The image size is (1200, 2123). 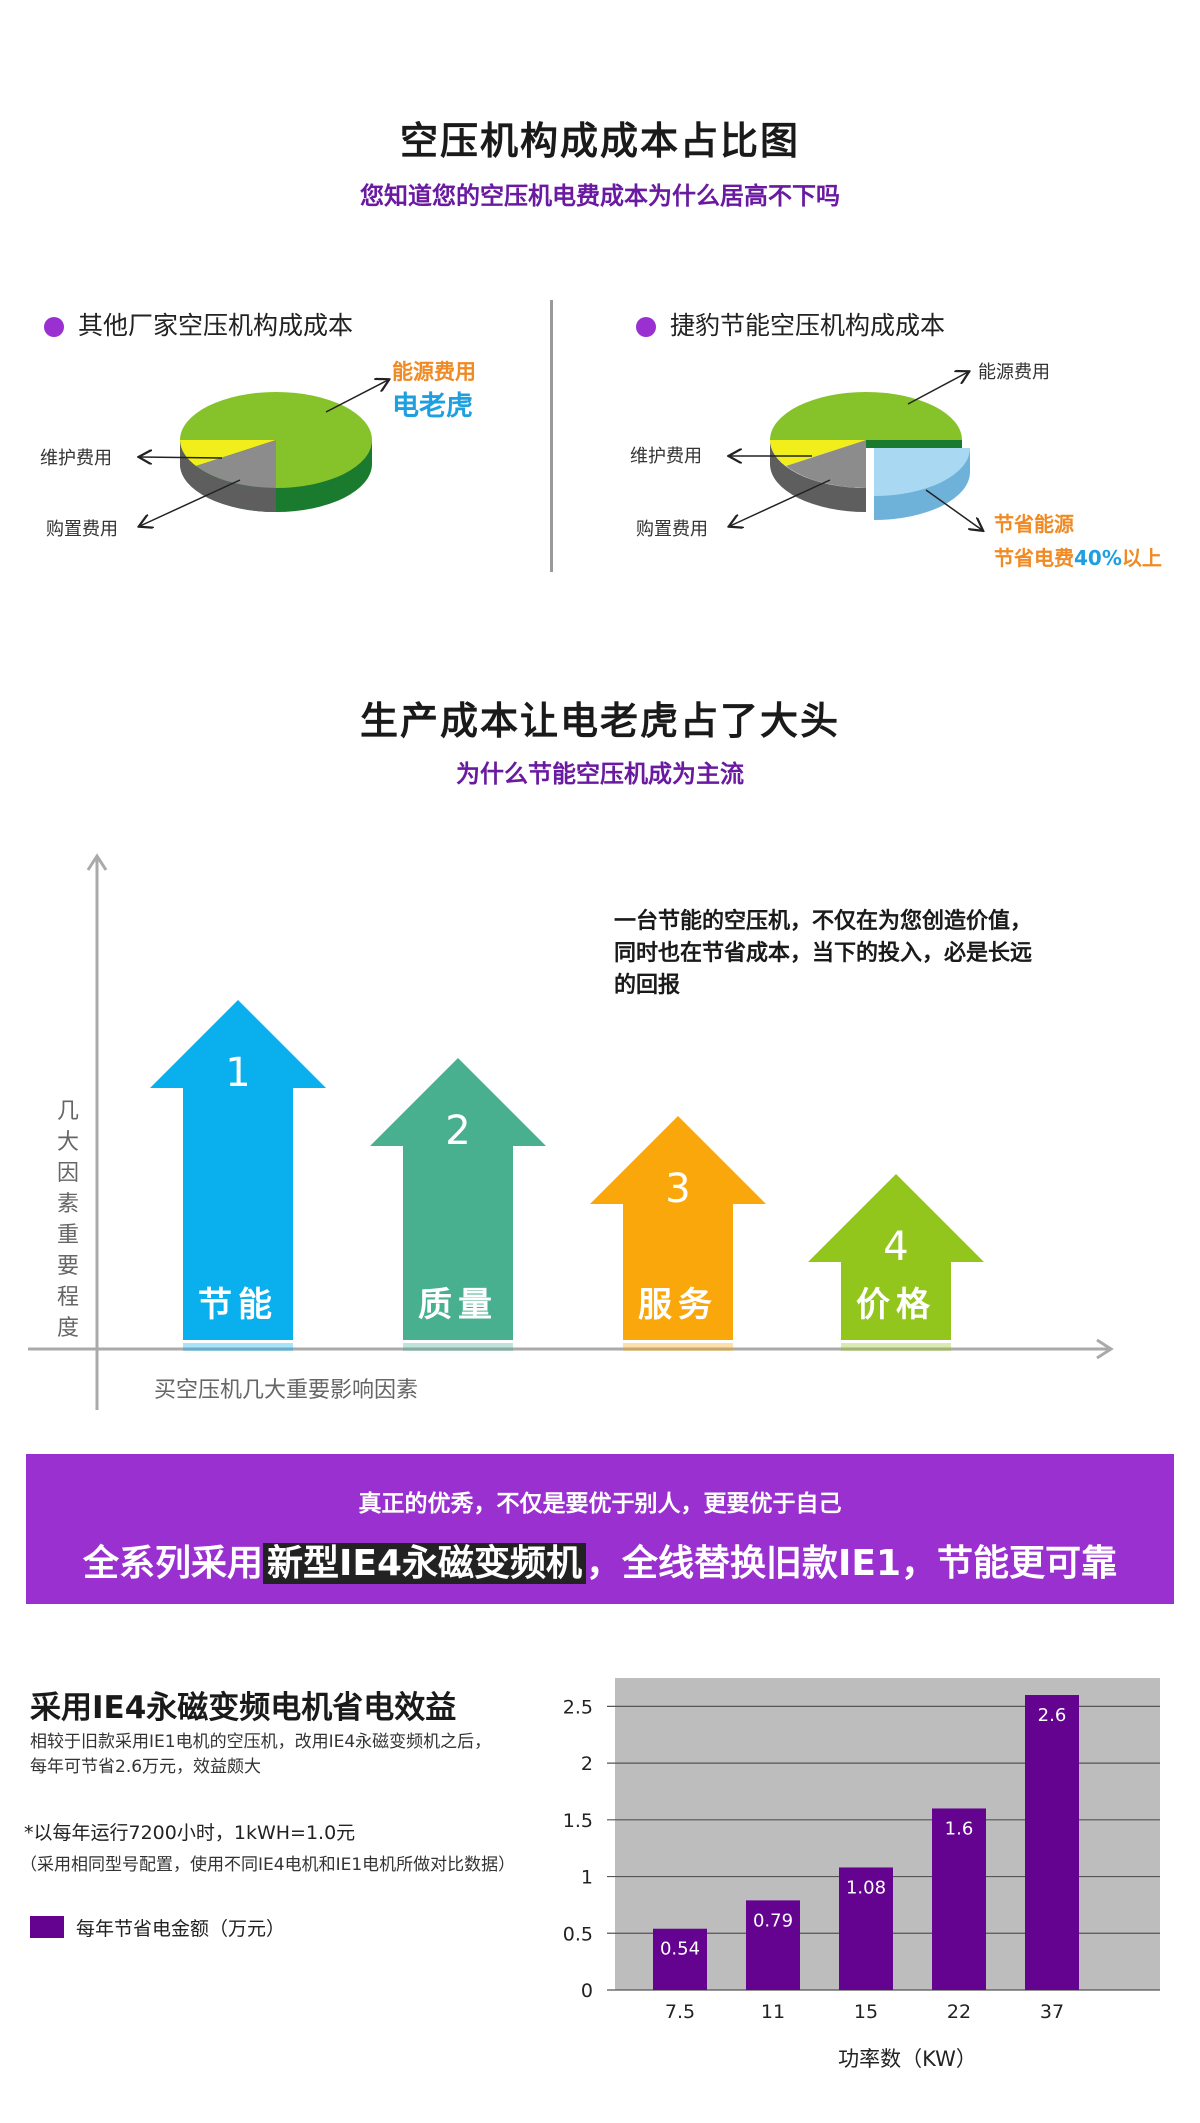 What do you see at coordinates (914, 444) in the screenshot?
I see `right-pie-energy-edge` at bounding box center [914, 444].